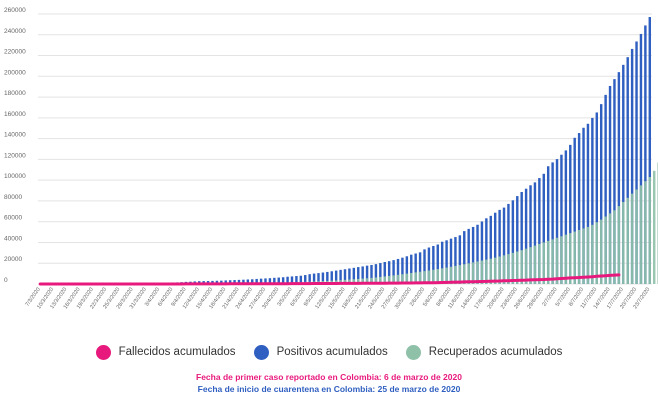 This screenshot has width=658, height=412. I want to click on line-fallecidos, so click(329, 279).